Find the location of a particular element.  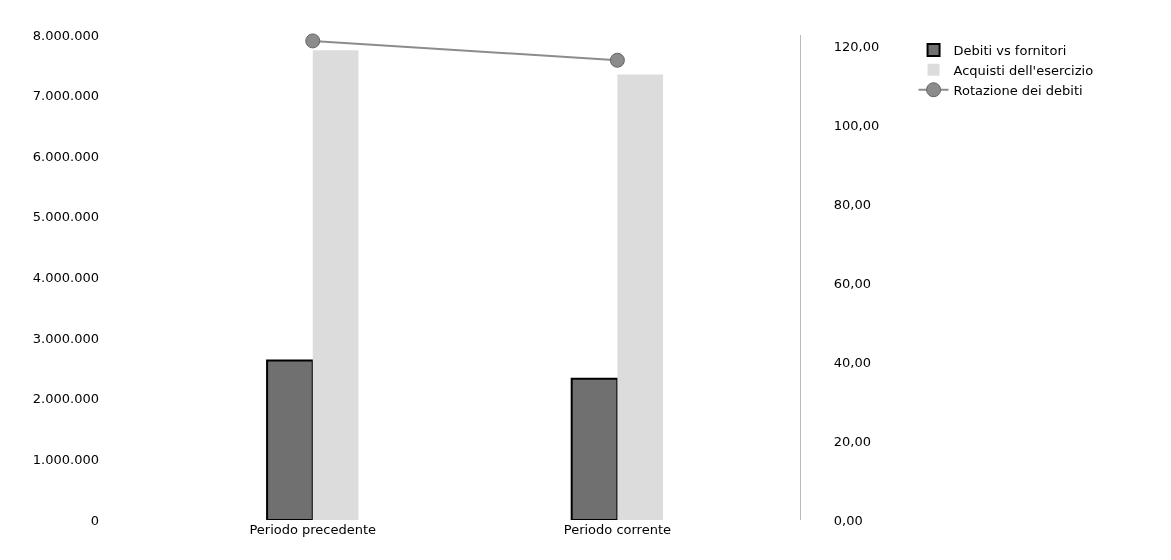

legend-label: Rotazione dei debiti is located at coordinates (1018, 90).